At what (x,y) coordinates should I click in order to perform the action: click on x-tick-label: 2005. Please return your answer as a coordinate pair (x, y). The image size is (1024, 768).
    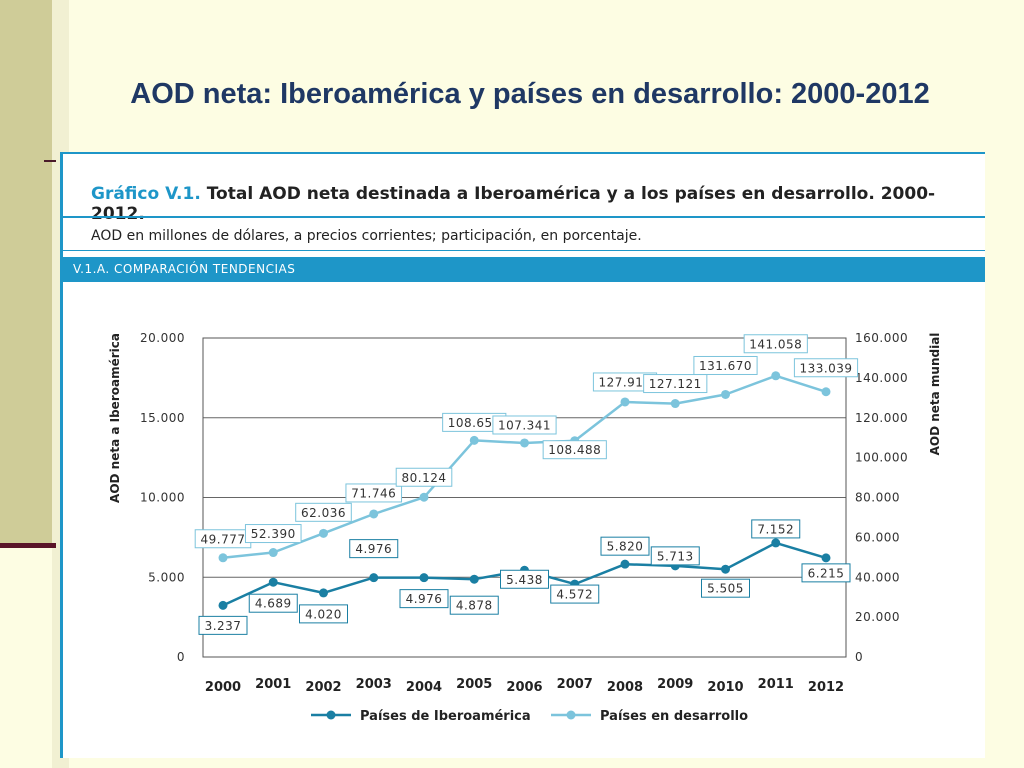
    Looking at the image, I should click on (474, 684).